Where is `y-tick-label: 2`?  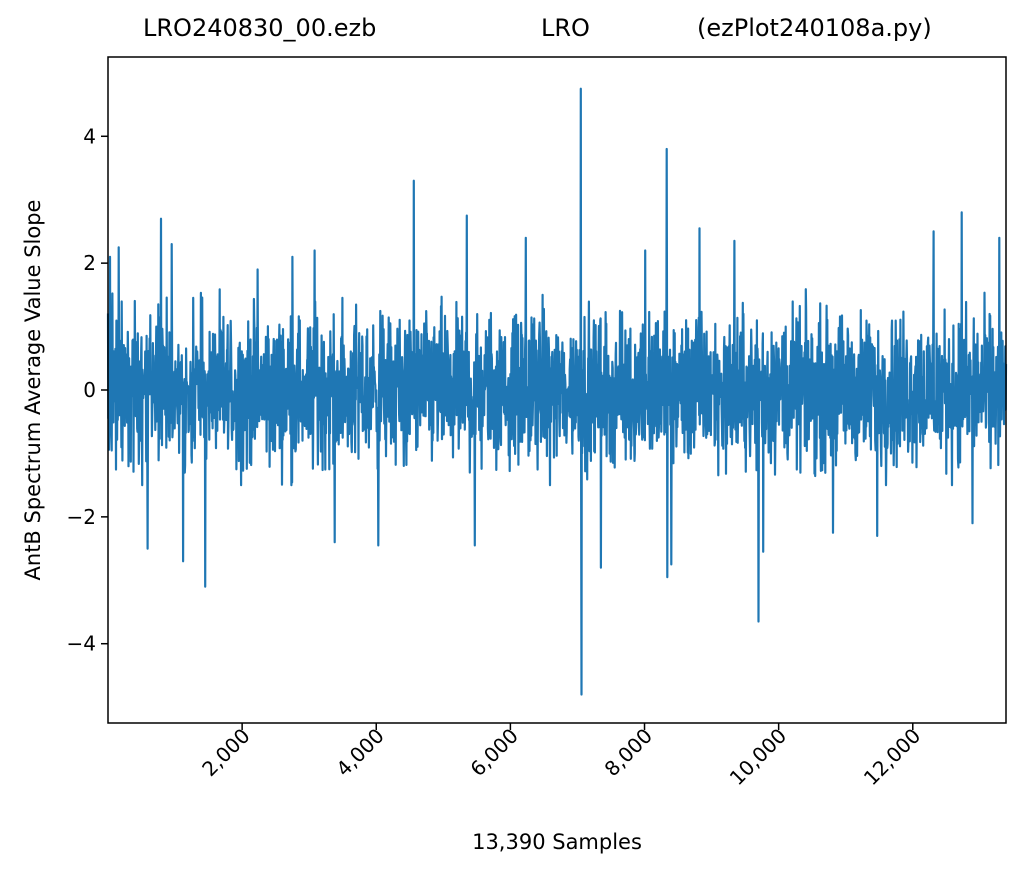 y-tick-label: 2 is located at coordinates (89, 263).